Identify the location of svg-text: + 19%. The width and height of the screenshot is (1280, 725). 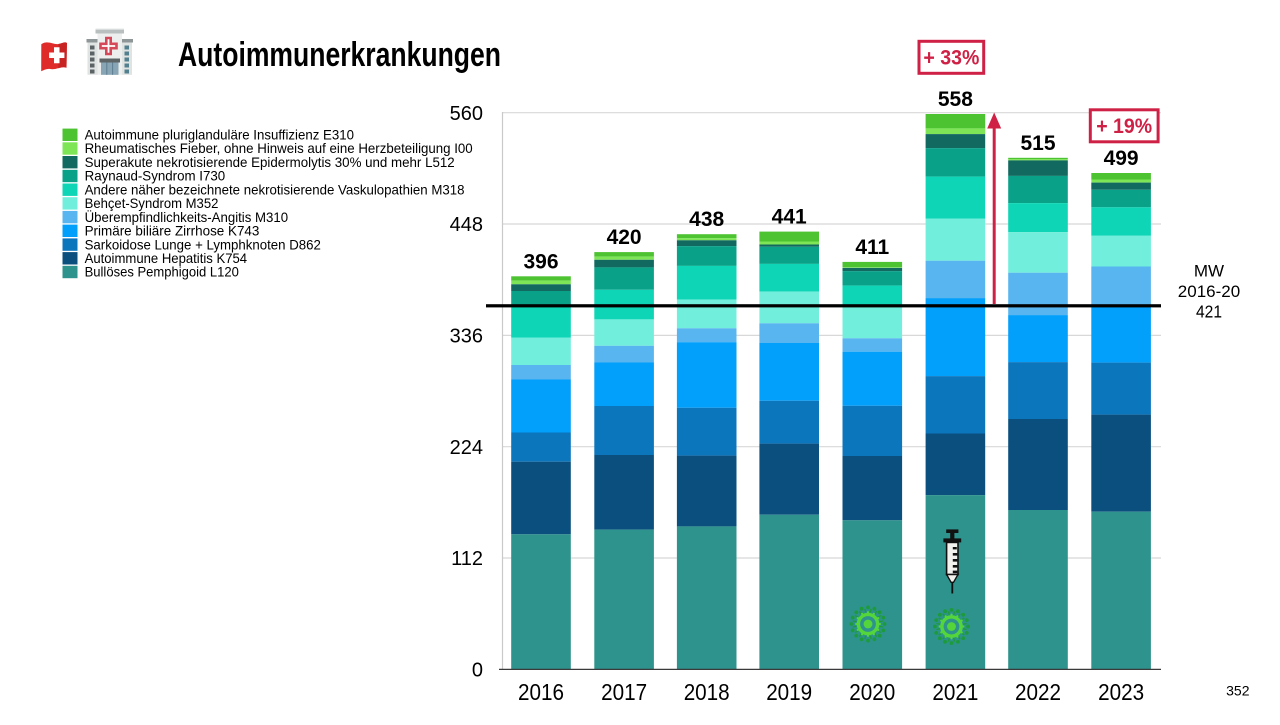
(1124, 126).